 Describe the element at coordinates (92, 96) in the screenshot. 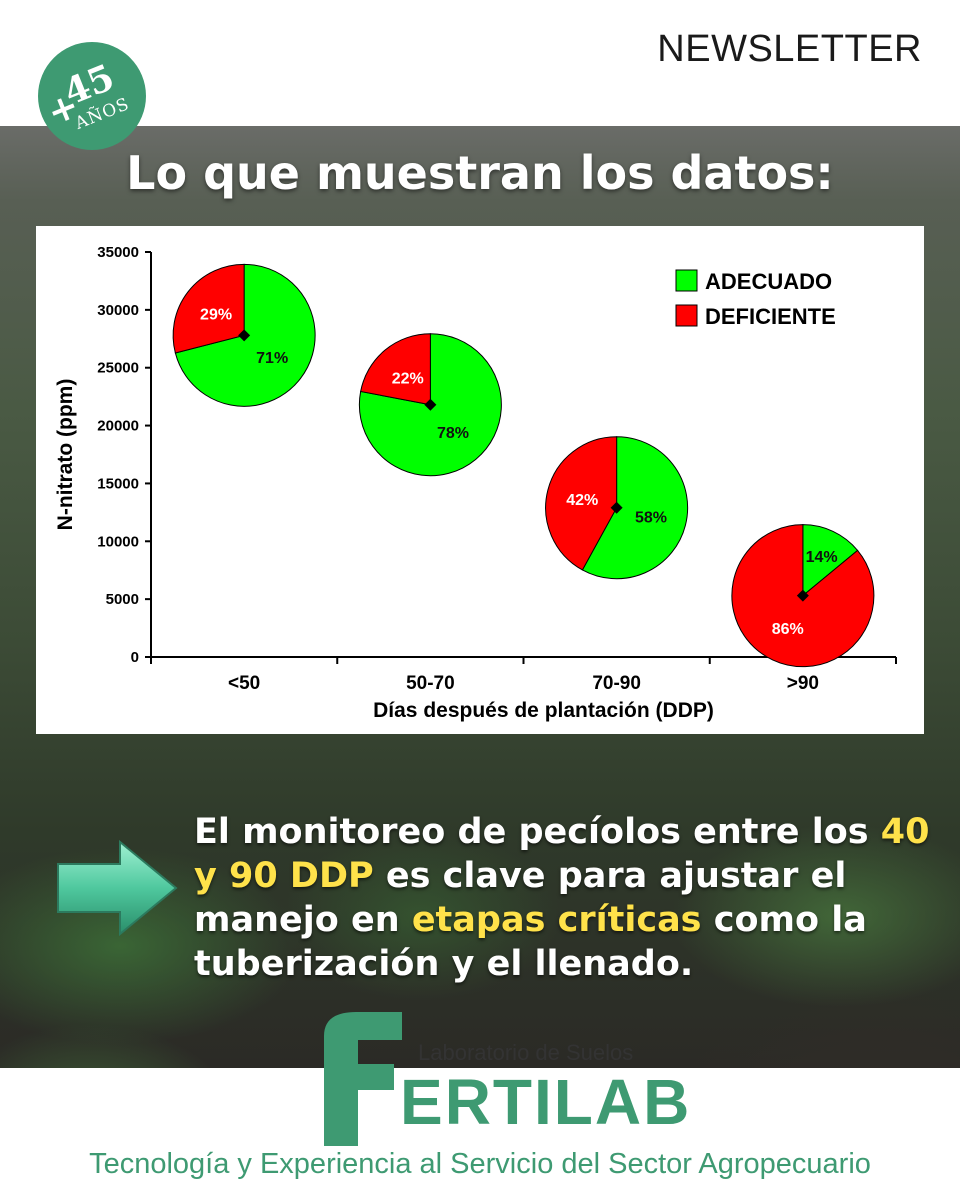

I see `anniversary-badge: 45 + AÑOS` at that location.